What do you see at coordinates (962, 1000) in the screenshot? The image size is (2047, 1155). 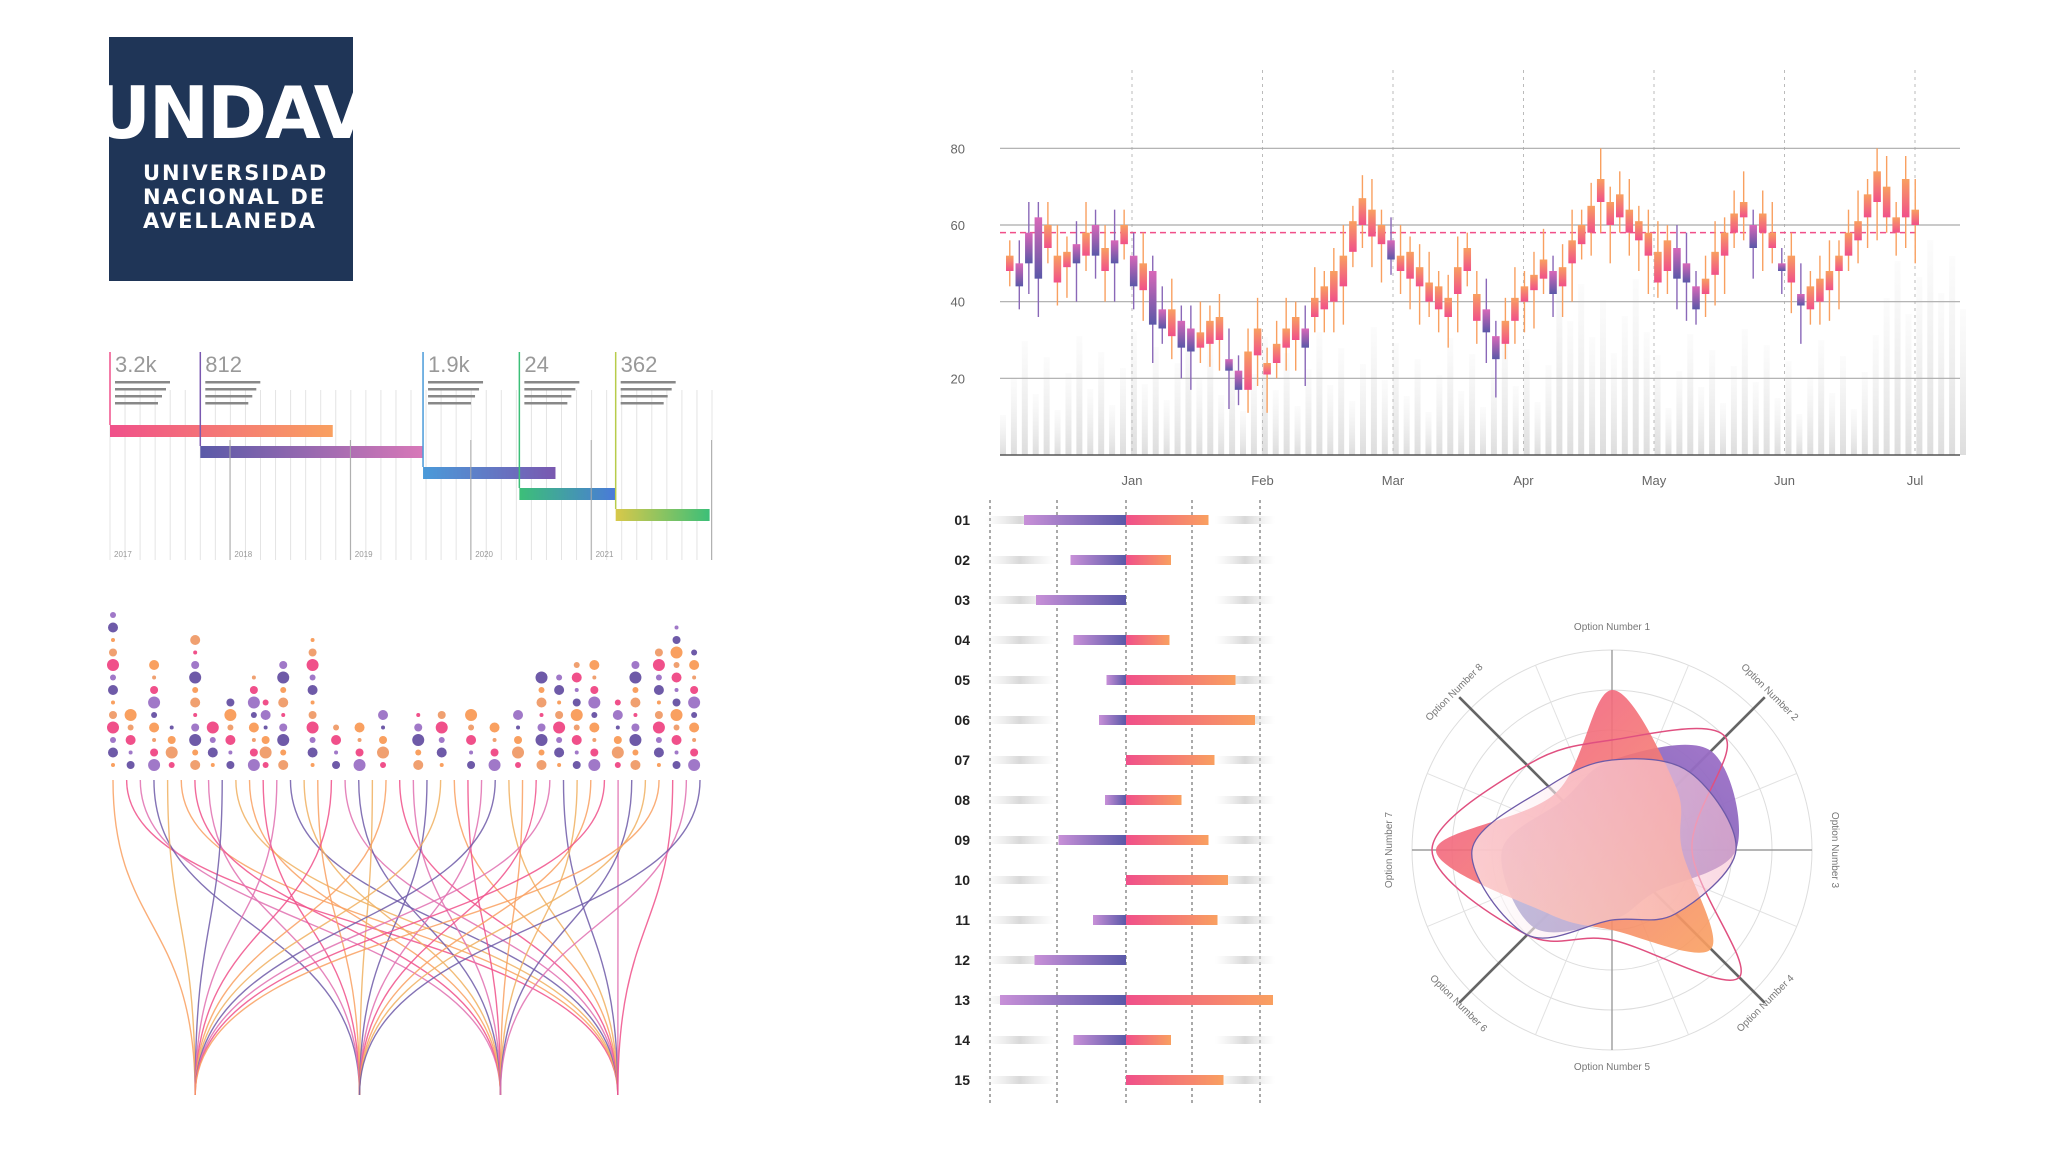 I see `diverging-category-label: 13` at bounding box center [962, 1000].